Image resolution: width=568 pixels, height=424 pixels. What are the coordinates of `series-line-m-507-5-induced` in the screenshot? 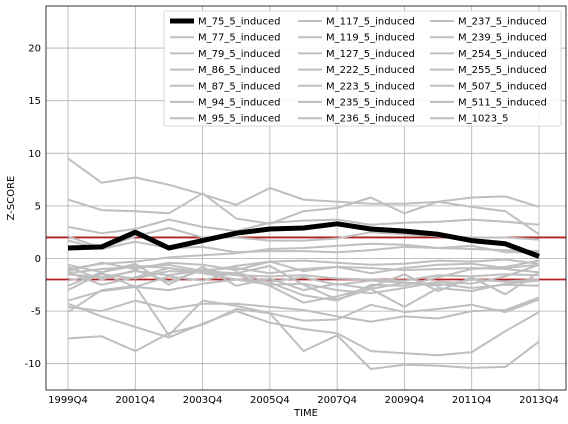 It's located at (303, 310).